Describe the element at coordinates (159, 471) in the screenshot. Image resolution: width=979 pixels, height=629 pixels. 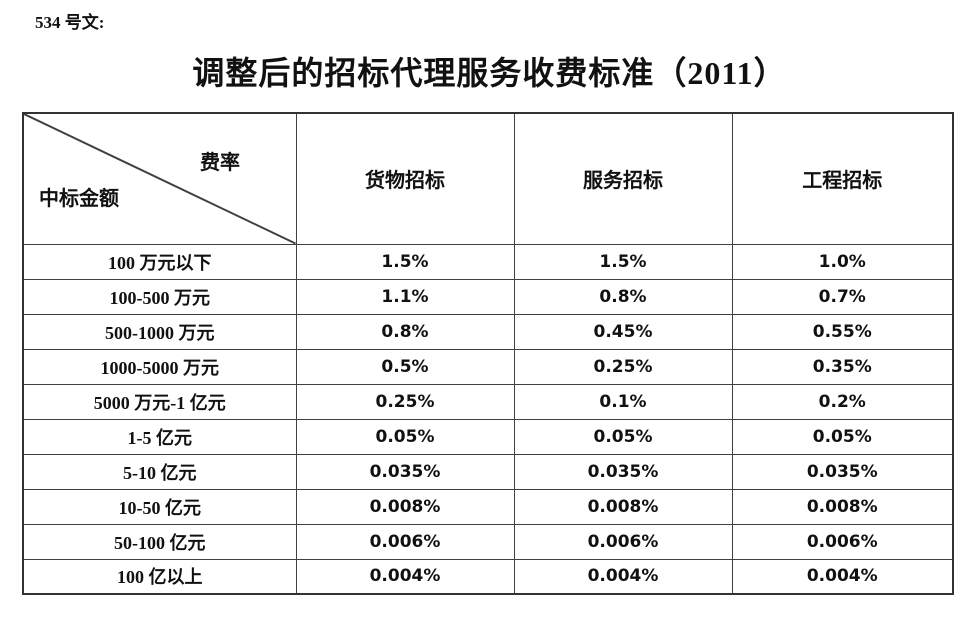
I see `row-label: 5-10 亿元` at that location.